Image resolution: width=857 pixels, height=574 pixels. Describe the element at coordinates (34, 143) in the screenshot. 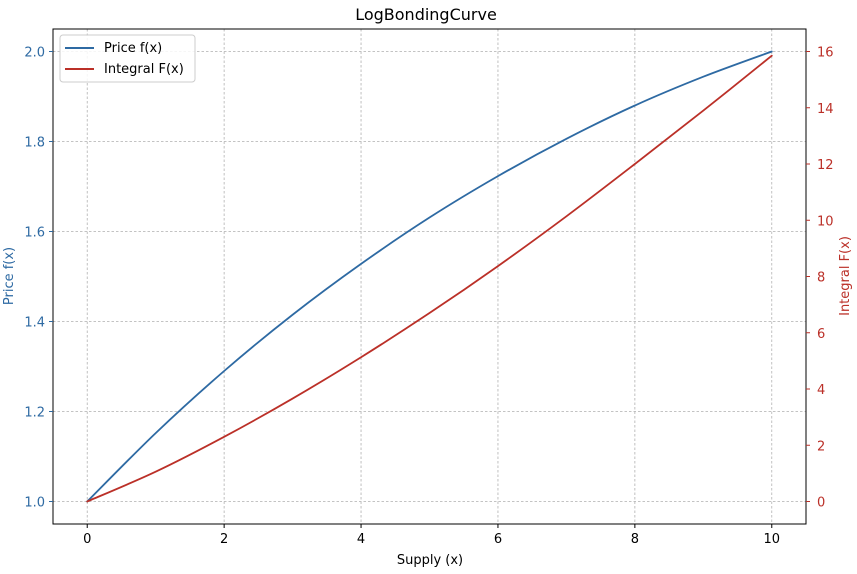

I see `y-left-tick-label-4: 1.8` at that location.